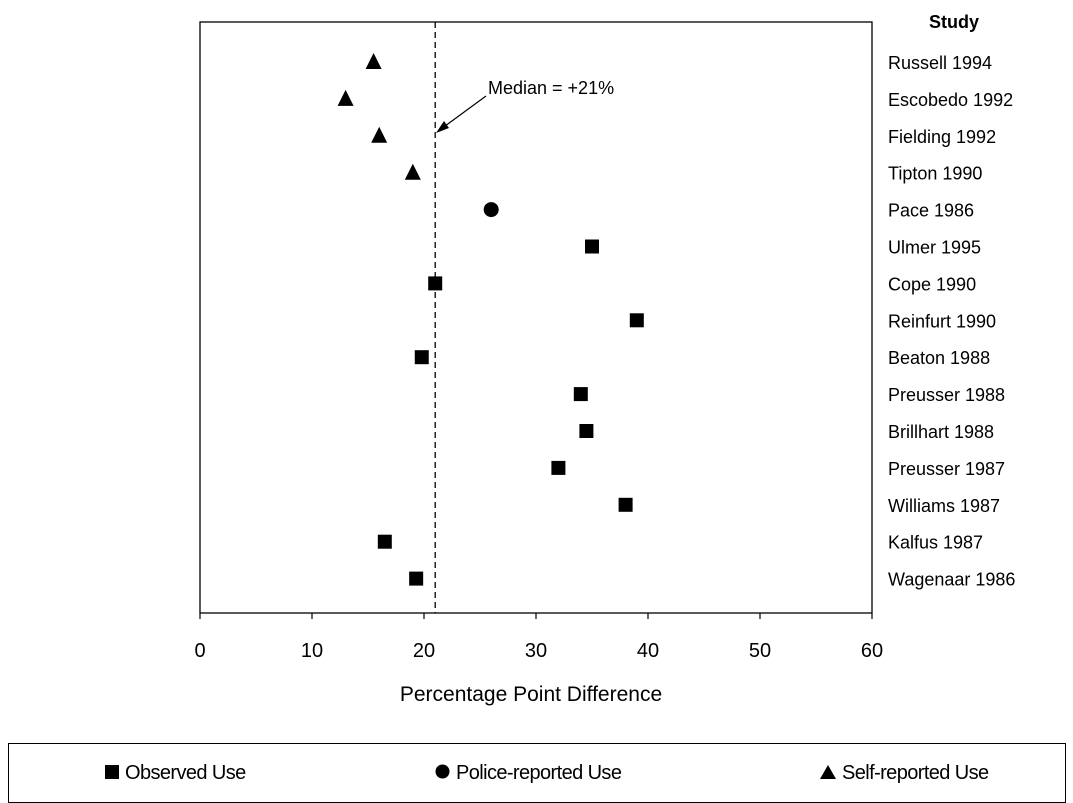 The width and height of the screenshot is (1073, 803). Describe the element at coordinates (932, 284) in the screenshot. I see `study-label: Cope 1990` at that location.